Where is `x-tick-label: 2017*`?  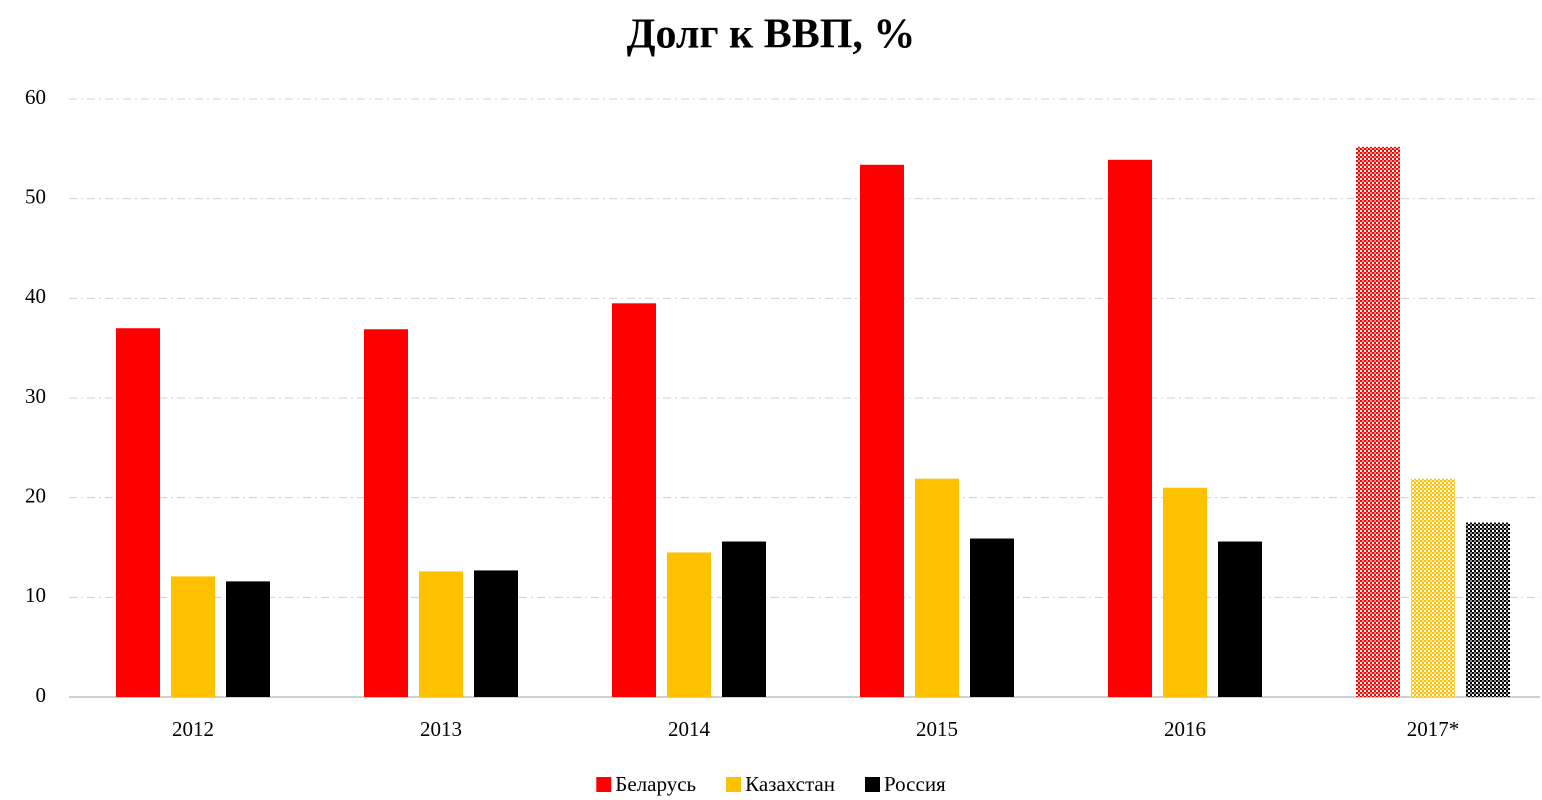 x-tick-label: 2017* is located at coordinates (1433, 729).